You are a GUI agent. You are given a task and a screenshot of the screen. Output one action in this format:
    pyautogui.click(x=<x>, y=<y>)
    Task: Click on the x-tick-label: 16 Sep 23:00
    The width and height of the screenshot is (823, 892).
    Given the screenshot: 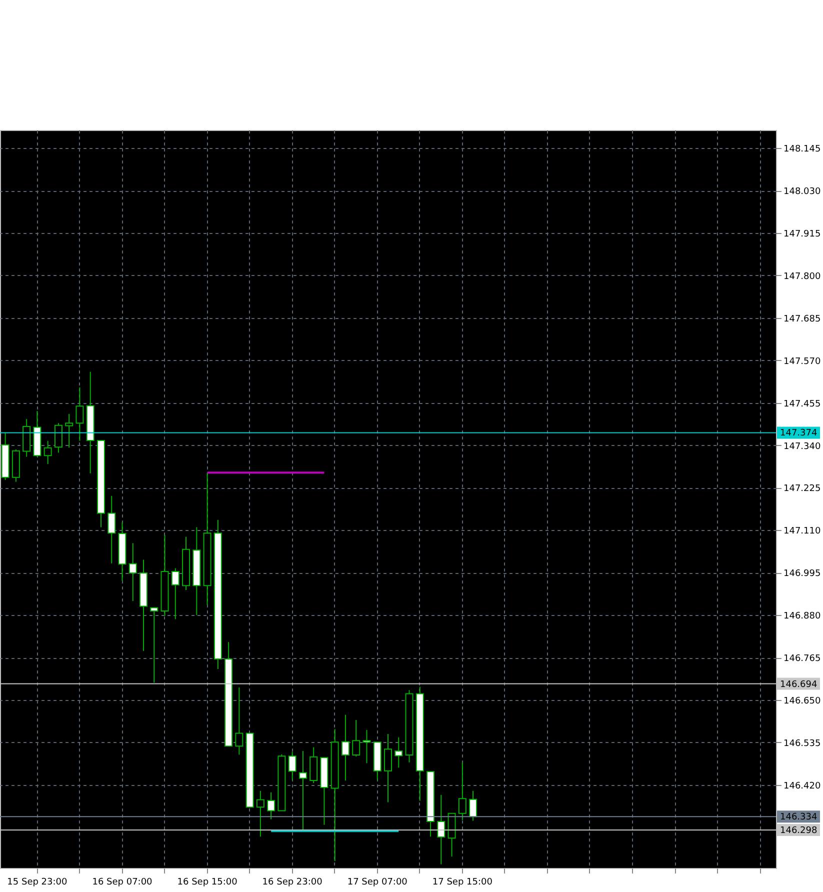 What is the action you would take?
    pyautogui.click(x=292, y=883)
    